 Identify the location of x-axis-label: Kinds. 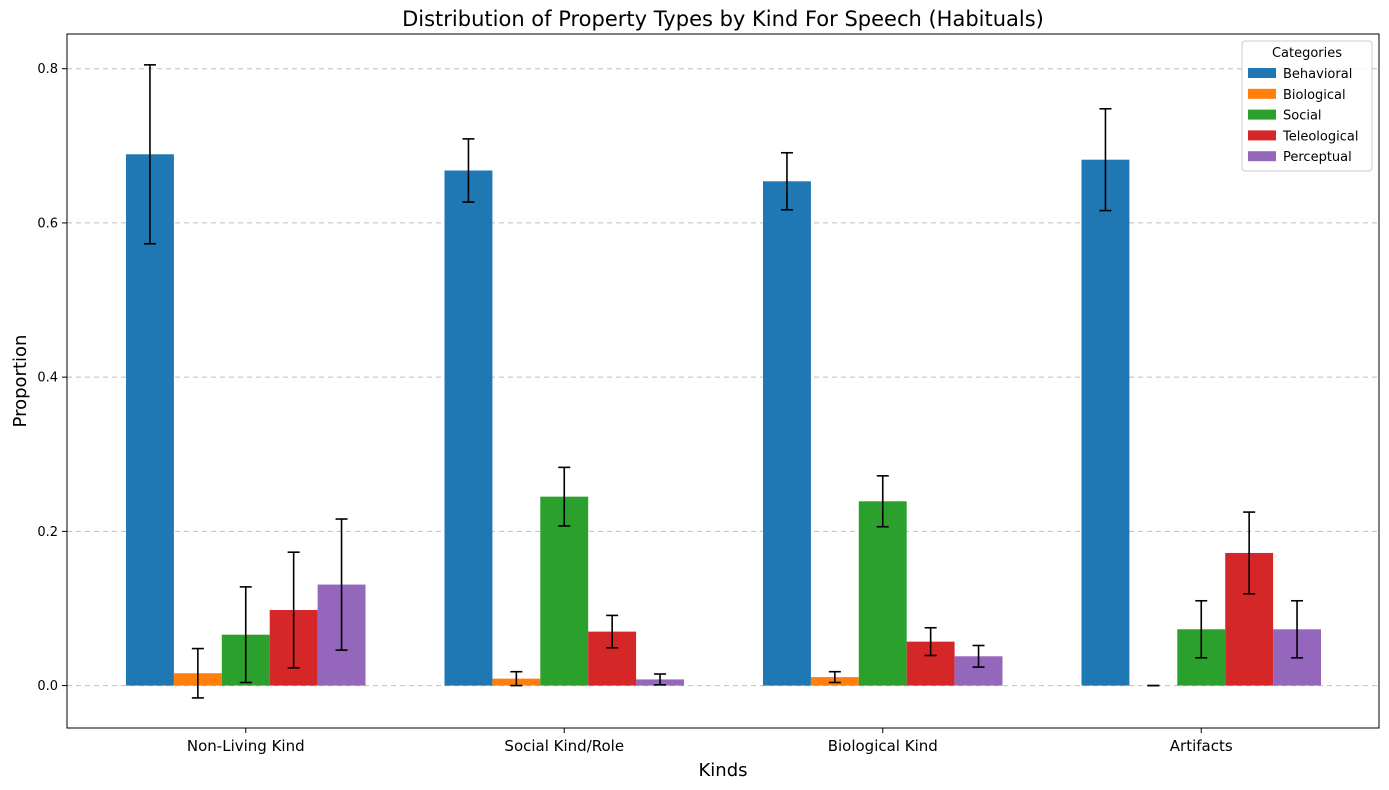
(722, 770).